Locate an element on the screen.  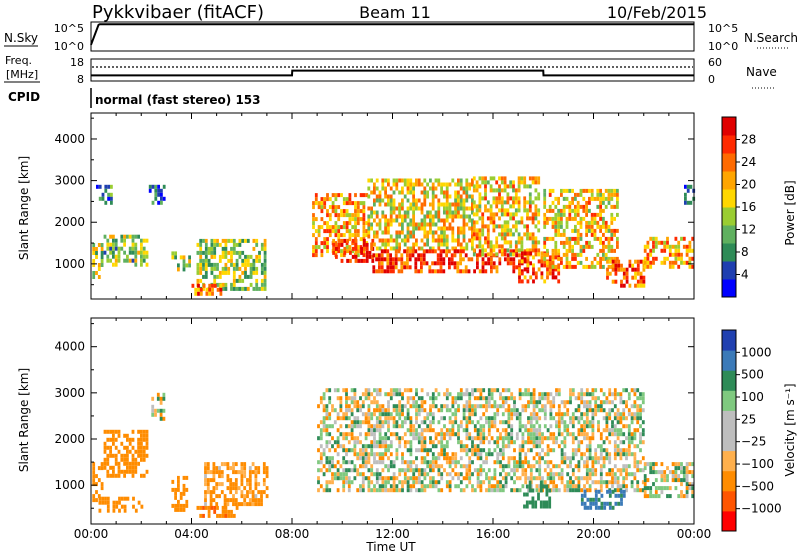
nsky-tick-top: 10^5 is located at coordinates (69, 28).